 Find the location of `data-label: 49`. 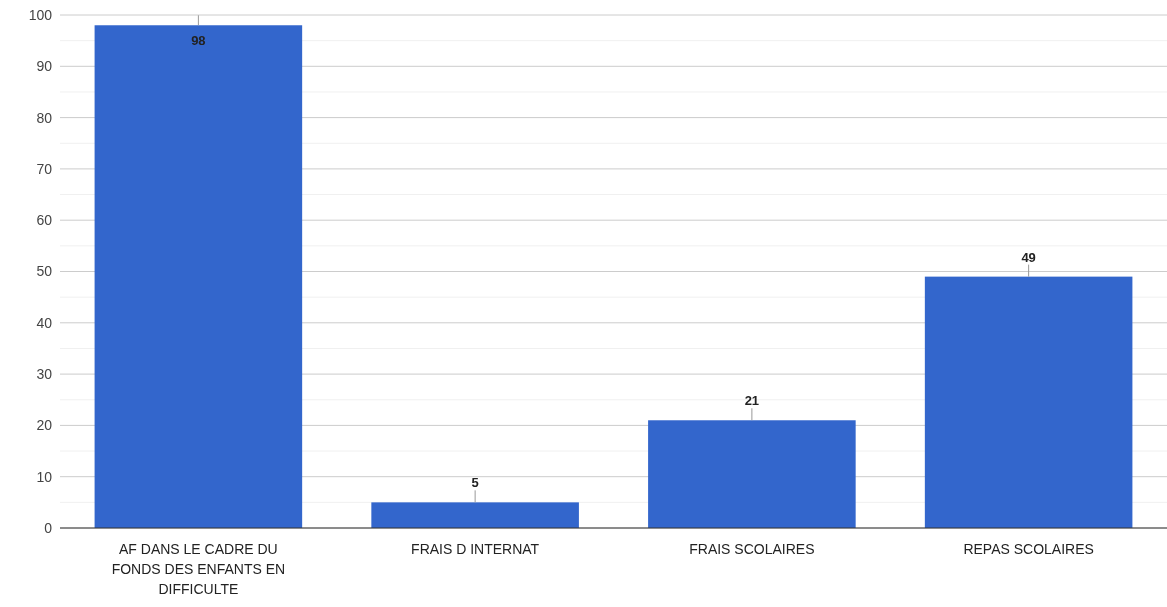

data-label: 49 is located at coordinates (1028, 257).